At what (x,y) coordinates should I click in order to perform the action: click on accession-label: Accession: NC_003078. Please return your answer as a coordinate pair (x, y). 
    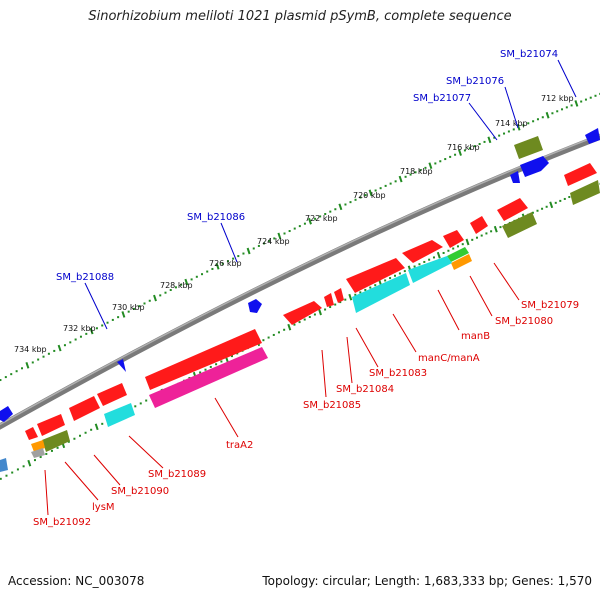
    Looking at the image, I should click on (76, 581).